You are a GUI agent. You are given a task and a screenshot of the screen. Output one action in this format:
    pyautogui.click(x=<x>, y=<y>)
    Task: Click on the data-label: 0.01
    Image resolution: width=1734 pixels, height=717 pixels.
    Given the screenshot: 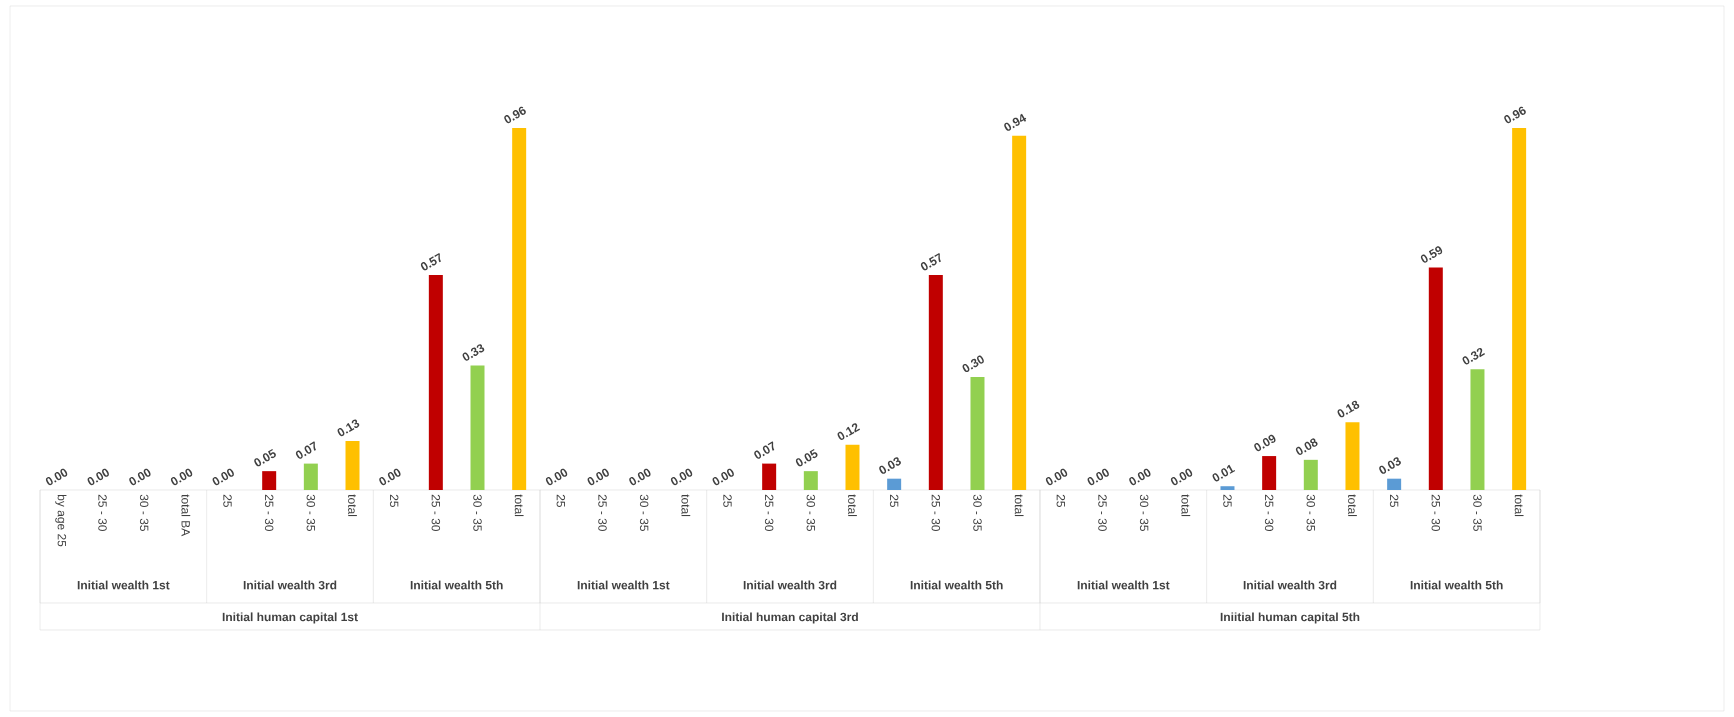 What is the action you would take?
    pyautogui.click(x=1224, y=473)
    